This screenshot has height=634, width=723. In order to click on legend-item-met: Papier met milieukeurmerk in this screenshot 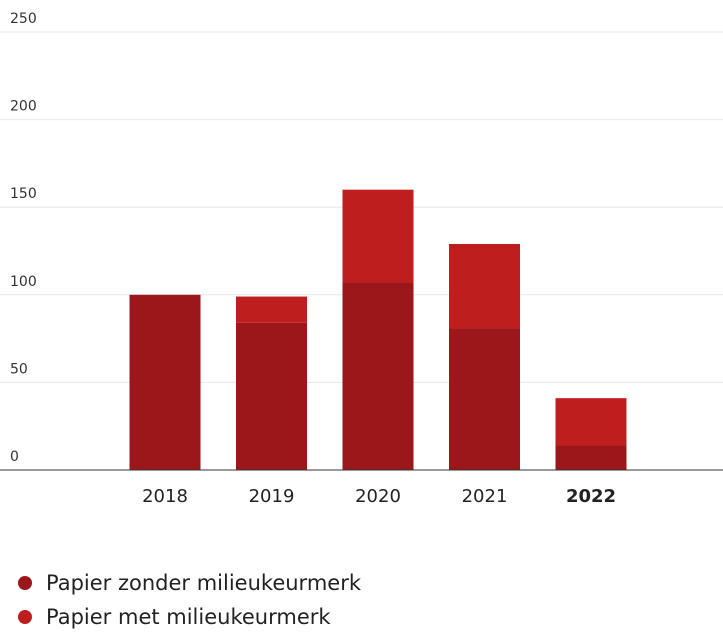, I will do `click(189, 617)`.